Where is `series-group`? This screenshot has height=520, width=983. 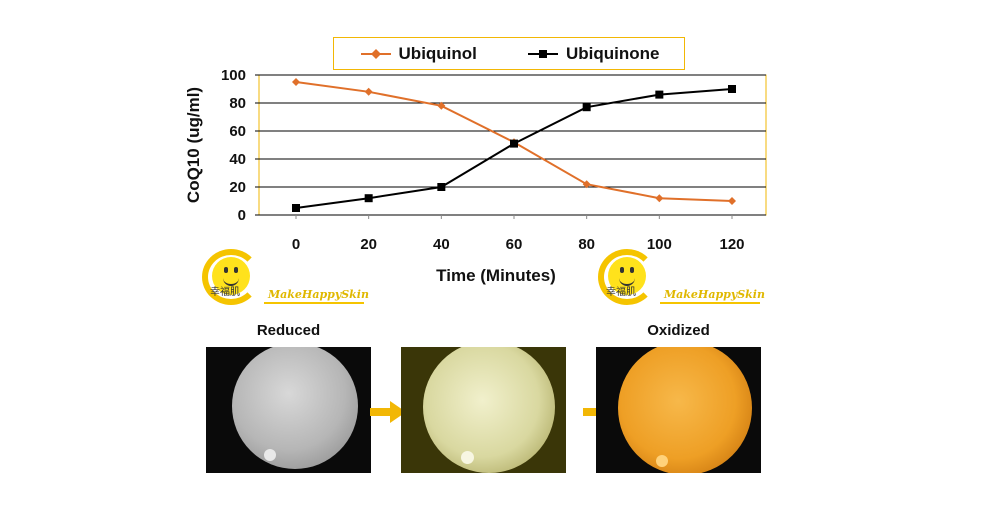
series-group is located at coordinates (514, 145).